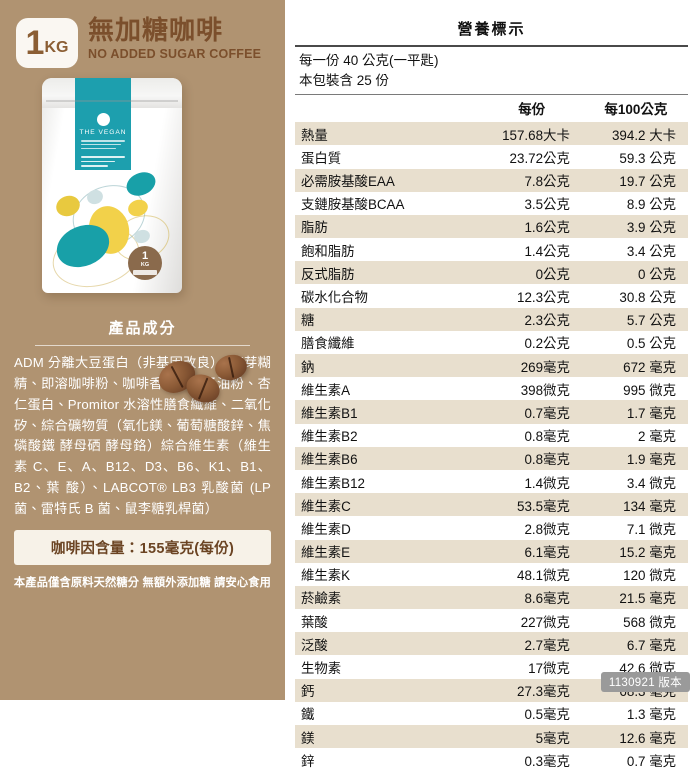 Image resolution: width=700 pixels, height=771 pixels. What do you see at coordinates (103, 119) in the screenshot?
I see `vegan-logo-icon` at bounding box center [103, 119].